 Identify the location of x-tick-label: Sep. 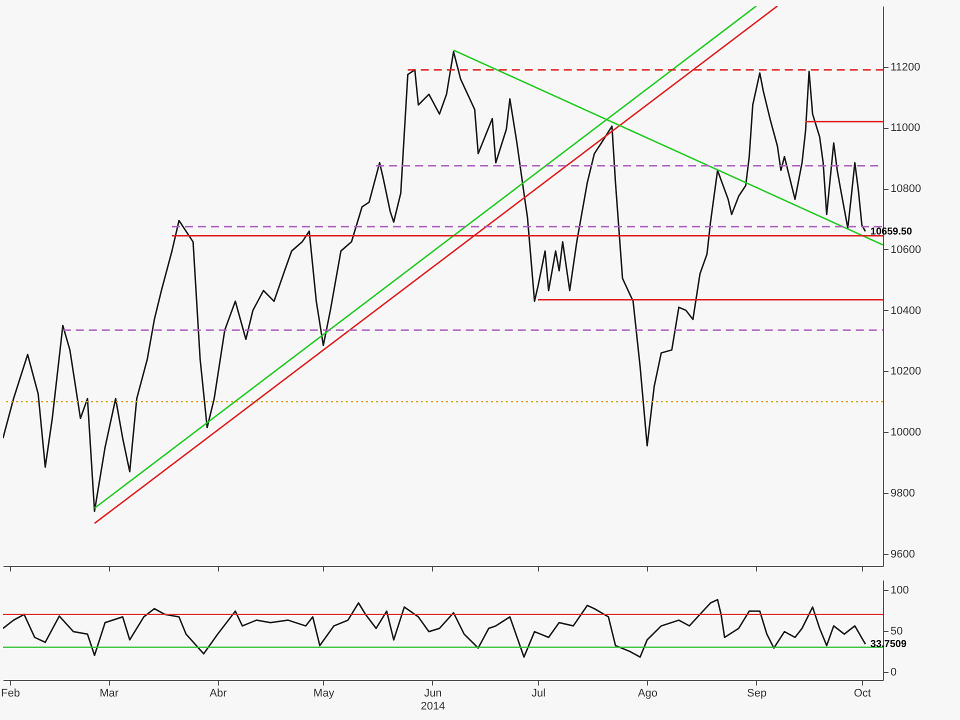
(756, 694).